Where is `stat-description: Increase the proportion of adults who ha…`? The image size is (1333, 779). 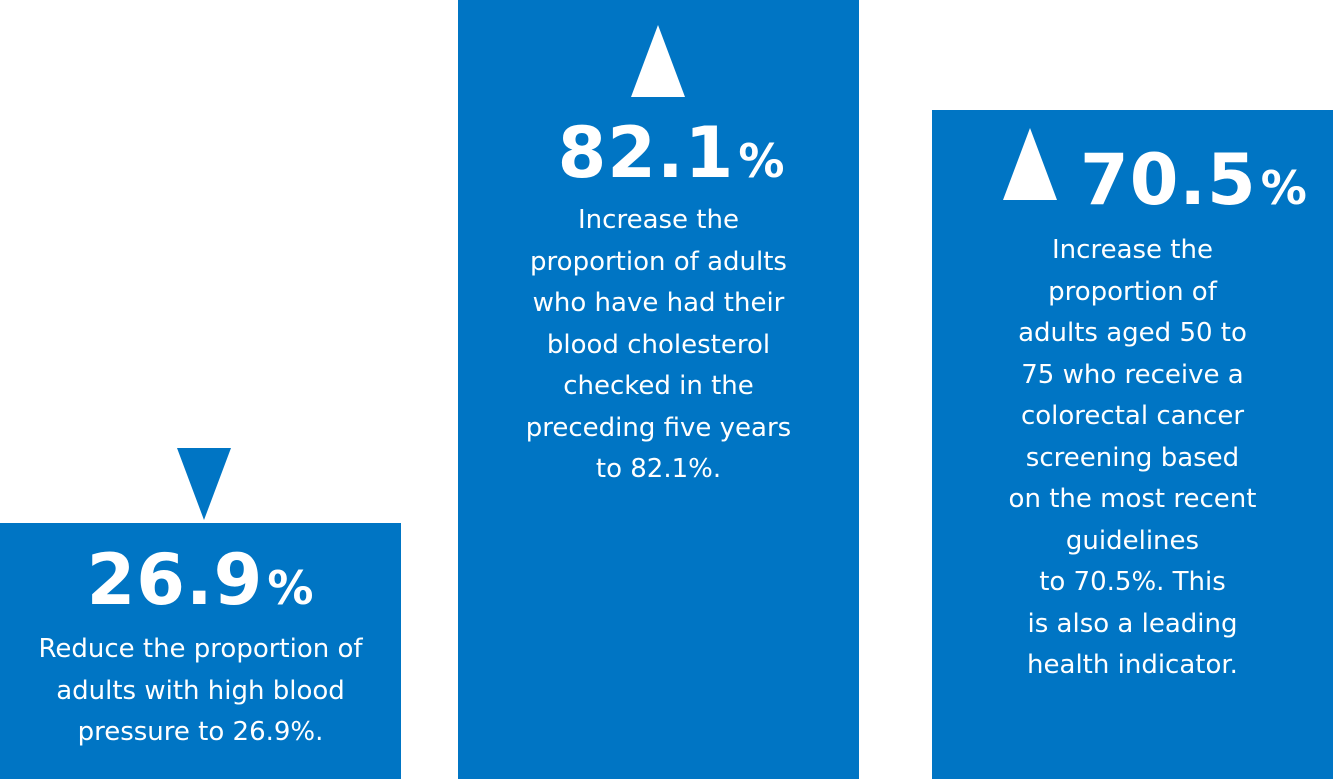 stat-description: Increase the proportion of adults who ha… is located at coordinates (658, 344).